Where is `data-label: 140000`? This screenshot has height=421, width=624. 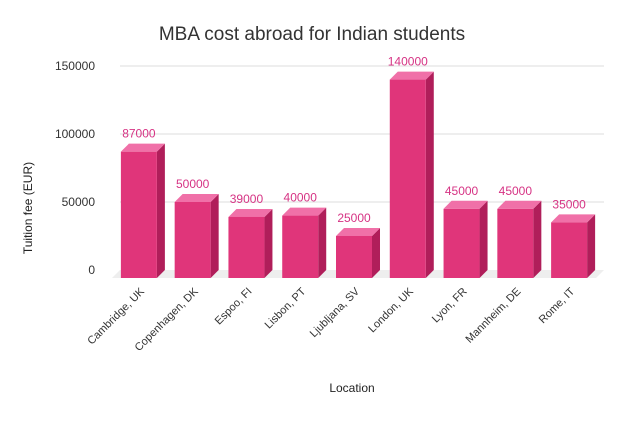
data-label: 140000 is located at coordinates (408, 62).